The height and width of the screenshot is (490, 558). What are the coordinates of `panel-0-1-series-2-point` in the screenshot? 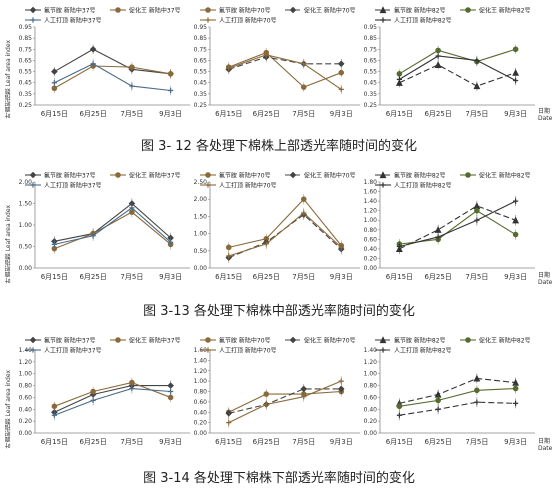 It's located at (304, 64).